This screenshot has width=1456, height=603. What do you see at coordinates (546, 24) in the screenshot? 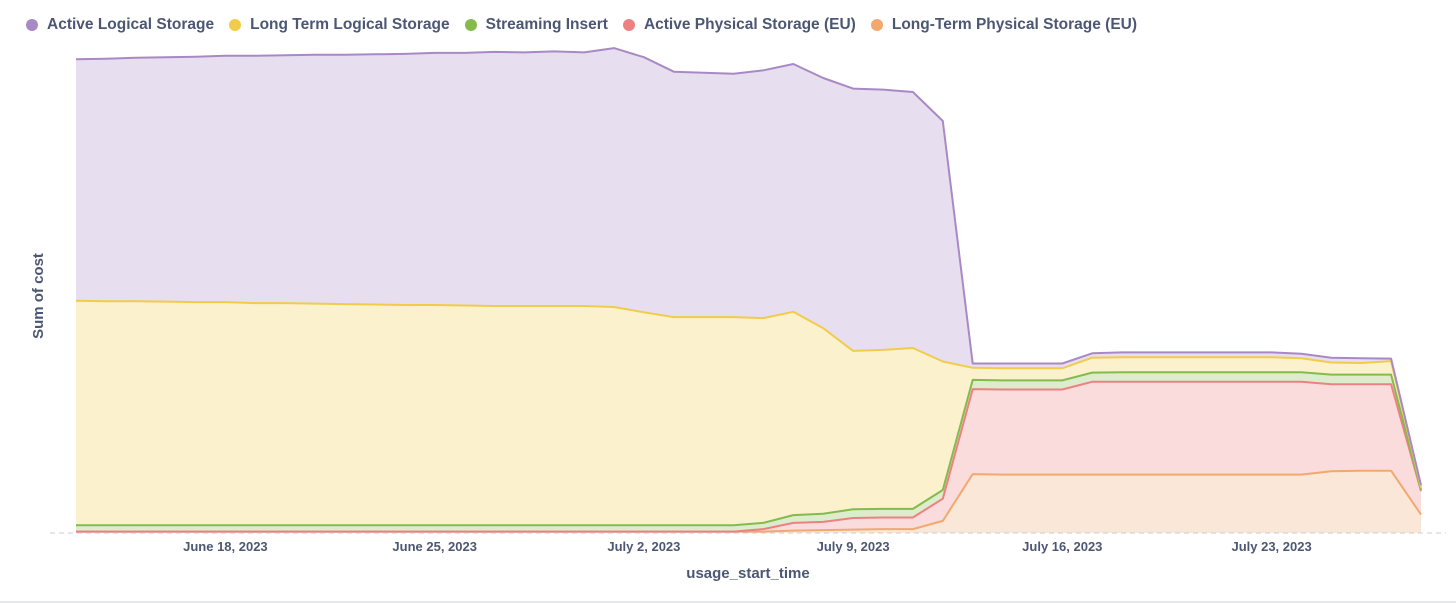
I see `legend-label: Streaming Insert` at bounding box center [546, 24].